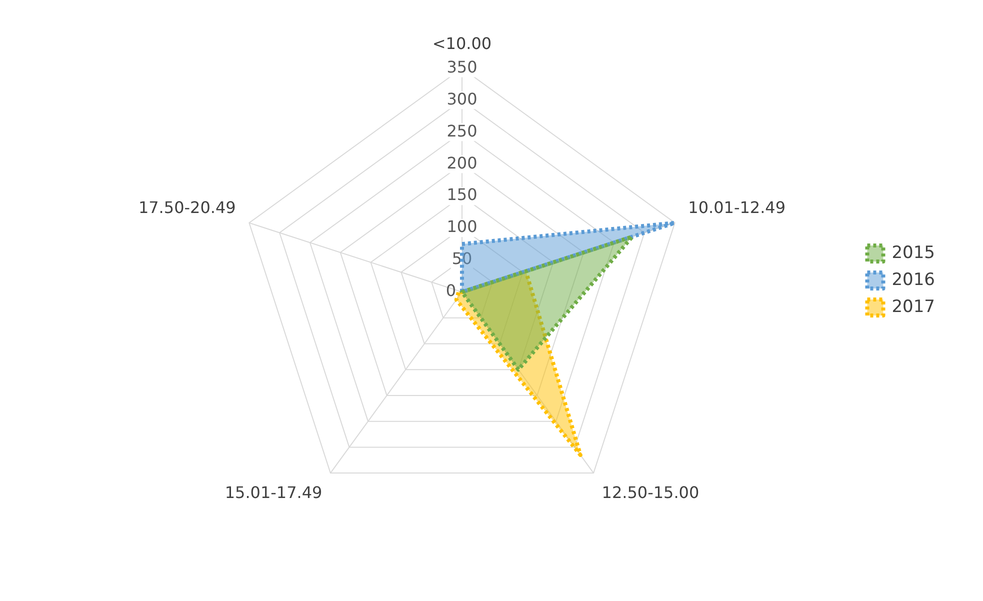 The height and width of the screenshot is (601, 983). What do you see at coordinates (187, 208) in the screenshot?
I see `spoke-label: 17.50-20.49` at bounding box center [187, 208].